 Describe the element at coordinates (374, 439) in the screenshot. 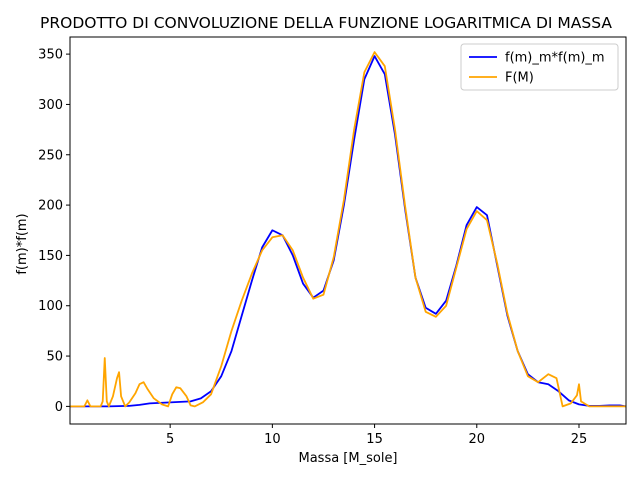

I see `x-tick-label: 15` at that location.